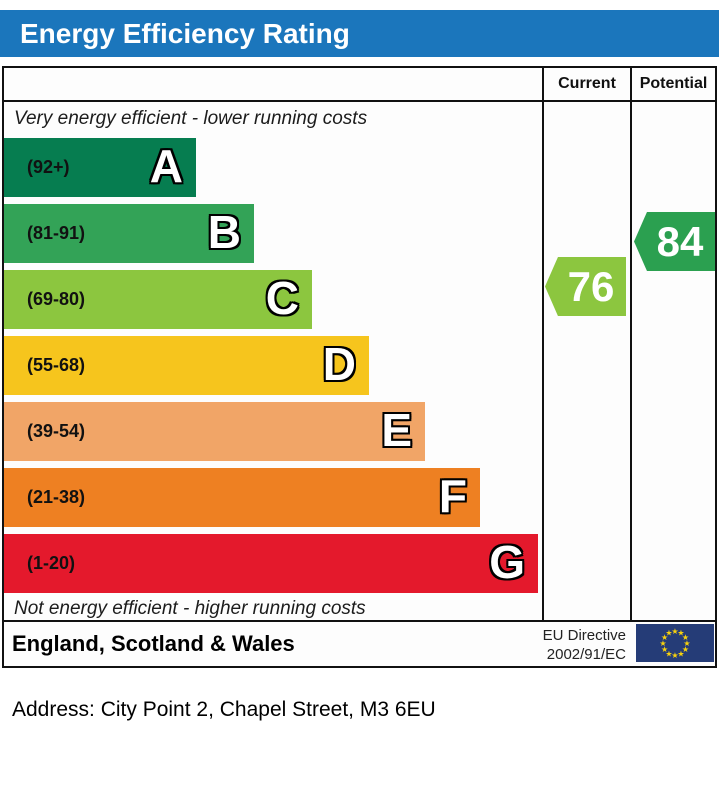  I want to click on eu-directive-line2: 2002/91/EC, so click(586, 654).